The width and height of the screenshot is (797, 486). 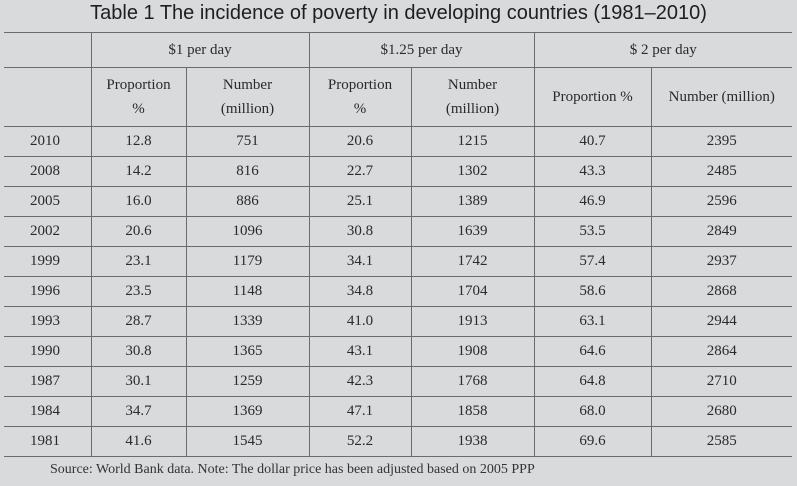 I want to click on table-cell: 34.7, so click(x=138, y=411).